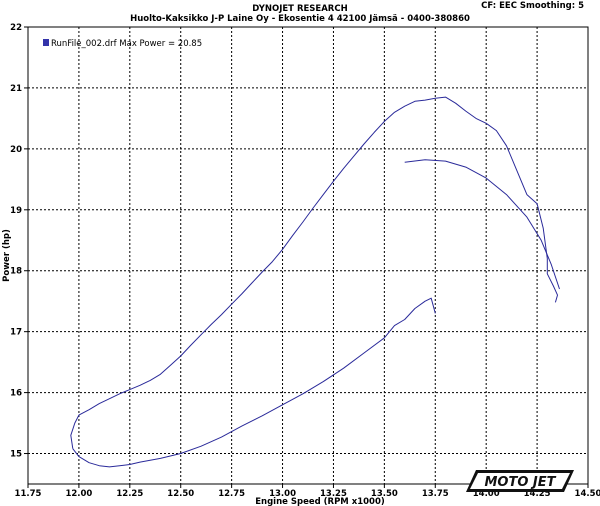  What do you see at coordinates (16, 89) in the screenshot?
I see `y-tick-label: 21` at bounding box center [16, 89].